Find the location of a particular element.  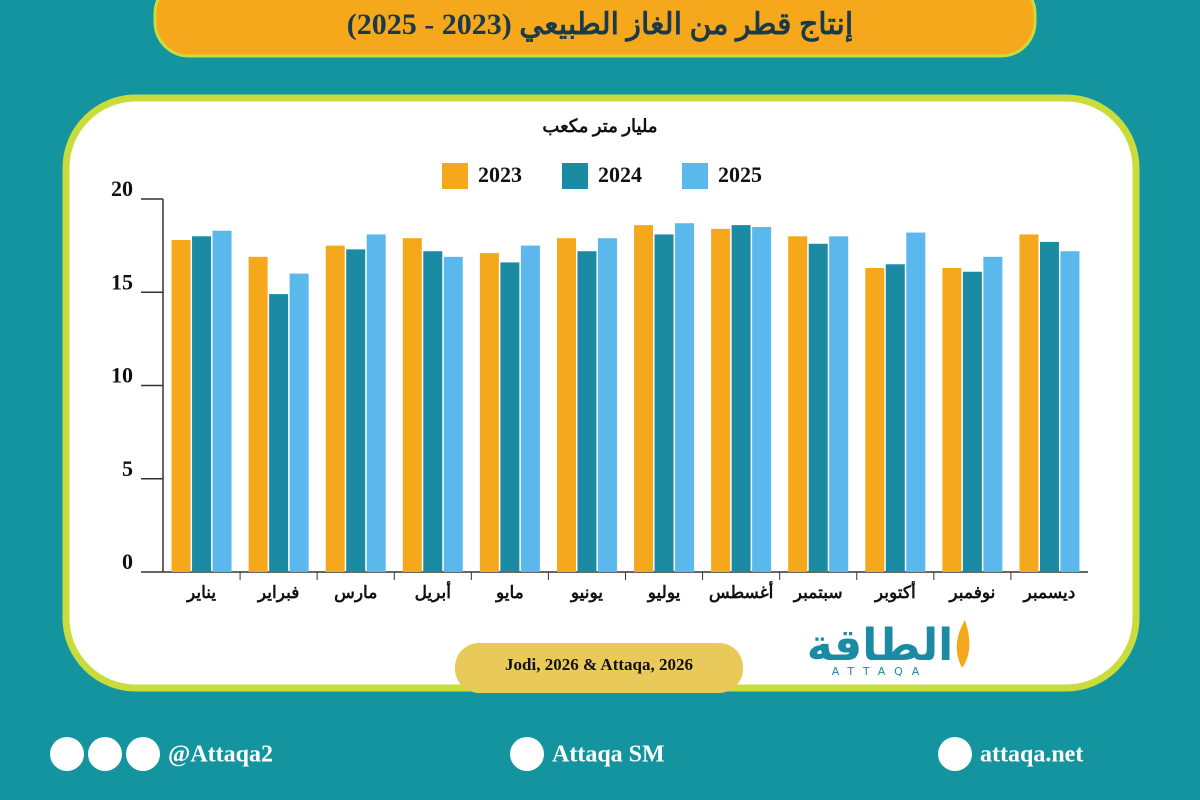

y-tick-label: 5 is located at coordinates (127, 468).